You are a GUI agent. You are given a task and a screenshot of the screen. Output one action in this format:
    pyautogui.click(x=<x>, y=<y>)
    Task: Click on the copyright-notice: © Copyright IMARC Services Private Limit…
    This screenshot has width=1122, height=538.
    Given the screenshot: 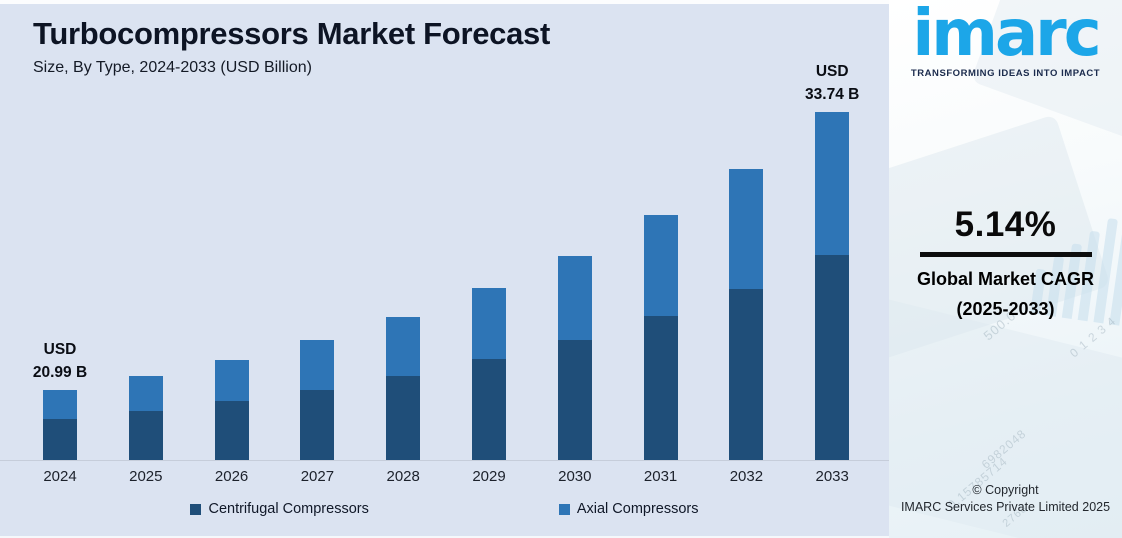 What is the action you would take?
    pyautogui.click(x=1005, y=499)
    